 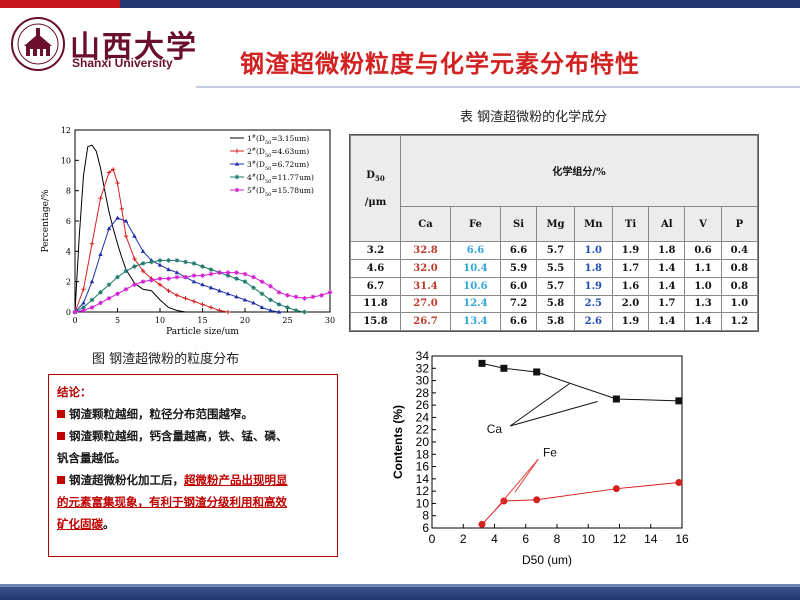 What do you see at coordinates (667, 304) in the screenshot?
I see `value-cell: 1.7` at bounding box center [667, 304].